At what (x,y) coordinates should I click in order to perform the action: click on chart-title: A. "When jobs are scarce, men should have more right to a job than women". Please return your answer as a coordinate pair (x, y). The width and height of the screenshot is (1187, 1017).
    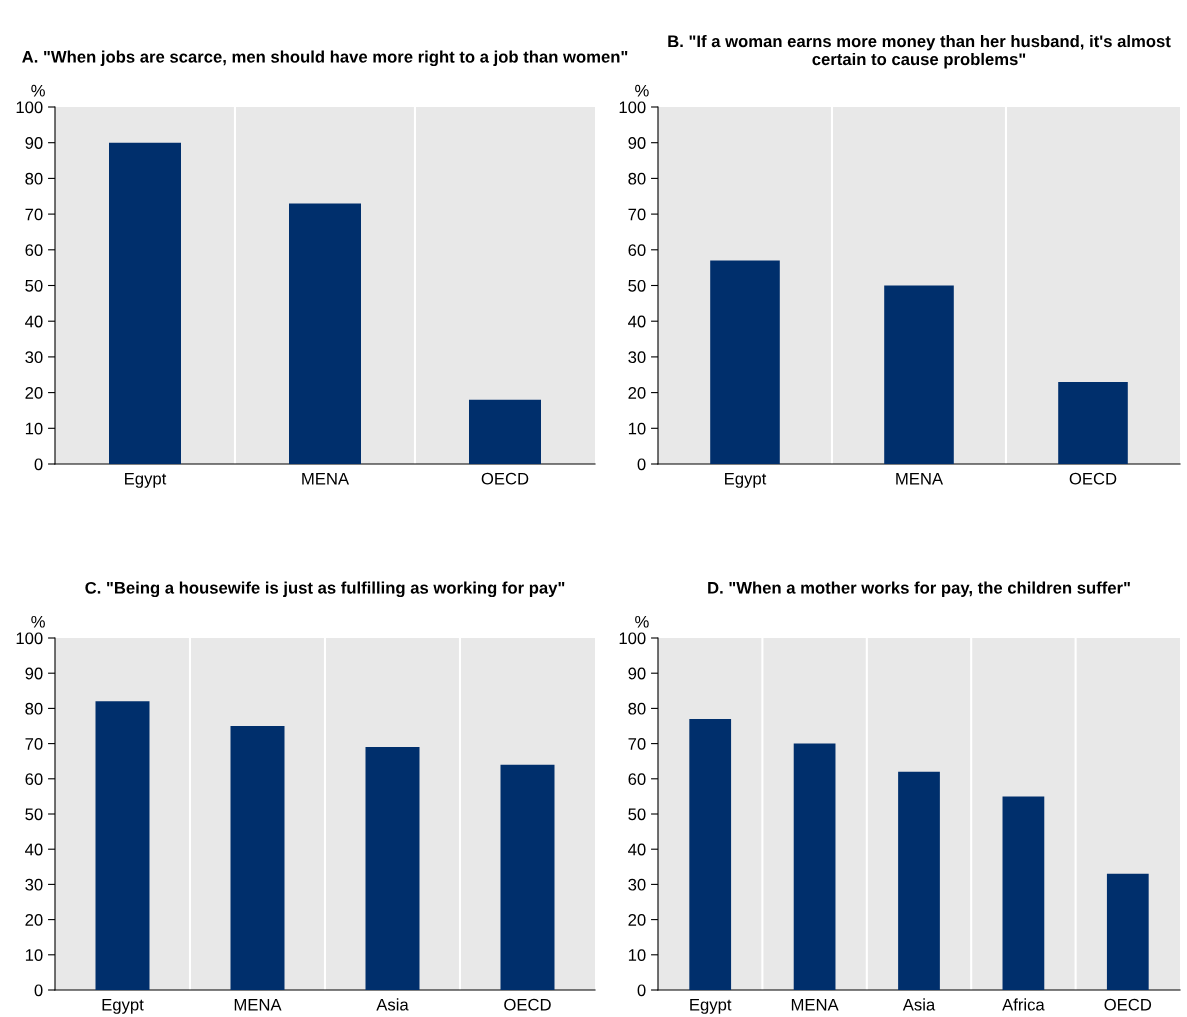
    Looking at the image, I should click on (325, 58).